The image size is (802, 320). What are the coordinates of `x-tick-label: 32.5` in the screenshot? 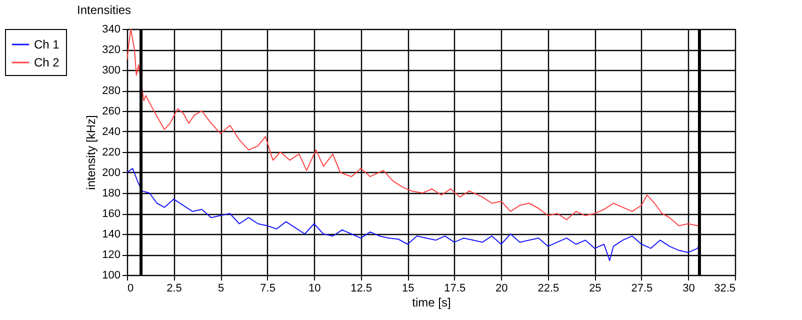 It's located at (725, 288).